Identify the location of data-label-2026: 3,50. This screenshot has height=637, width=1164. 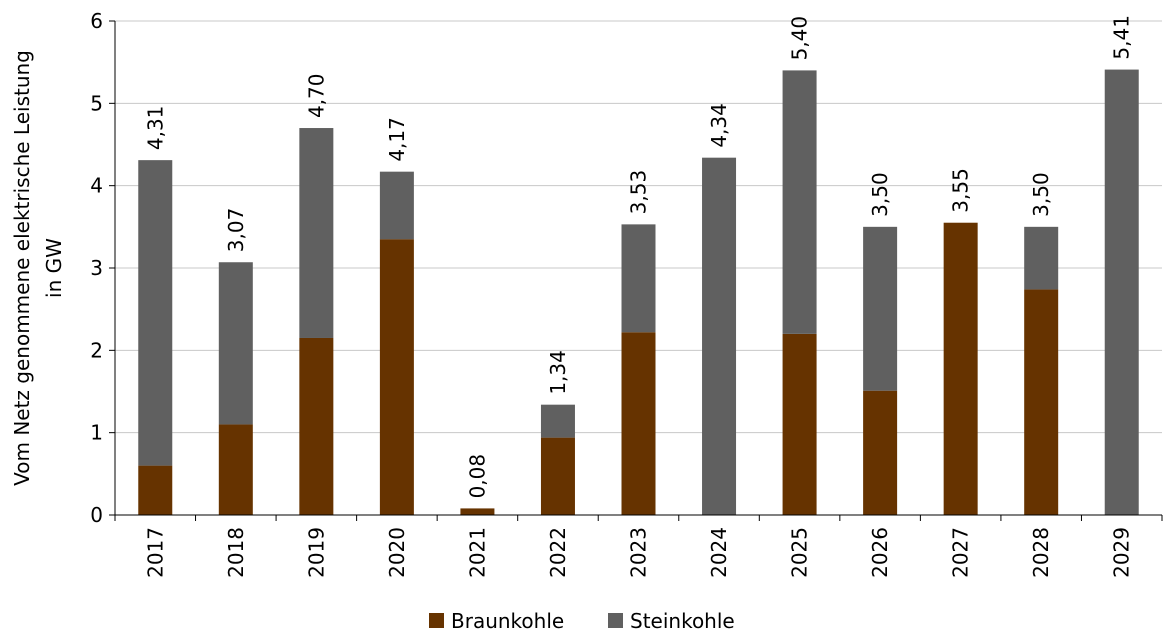
(880, 194).